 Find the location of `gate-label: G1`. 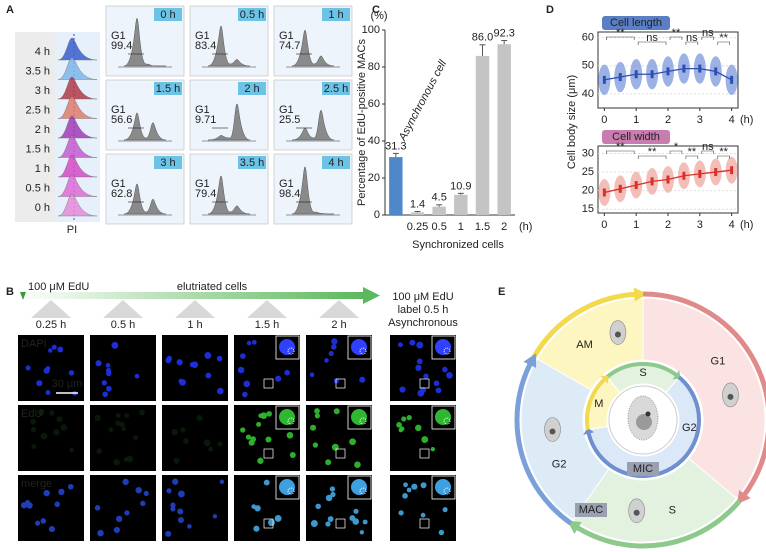

gate-label: G1 is located at coordinates (202, 36).